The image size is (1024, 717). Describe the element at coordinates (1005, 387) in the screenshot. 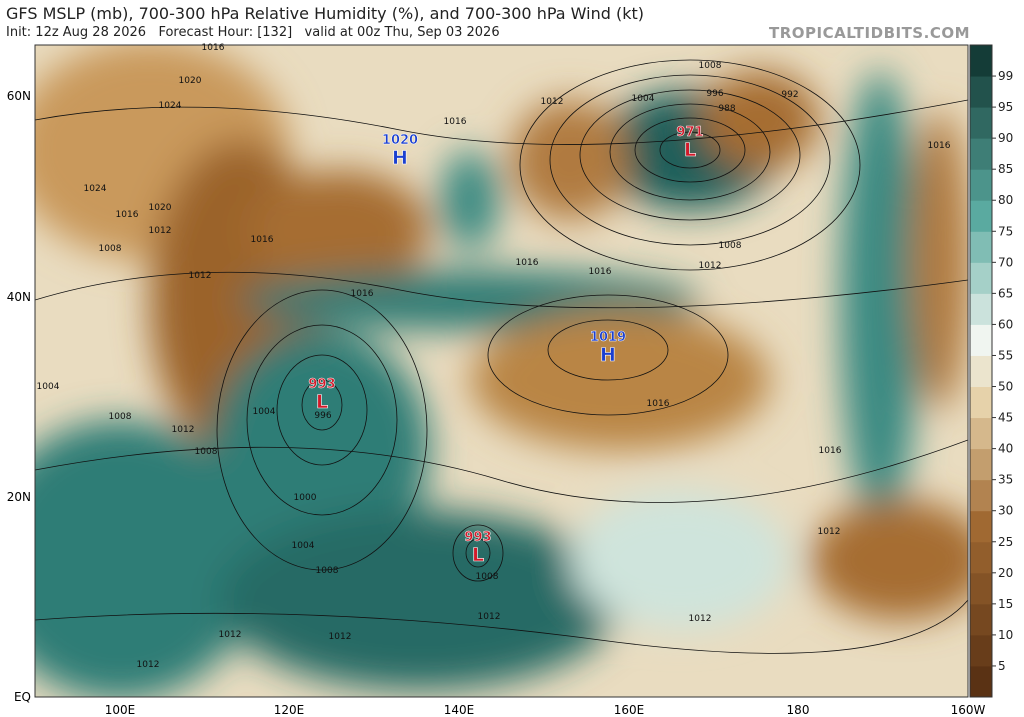

I see `colorbar-label: 50` at that location.